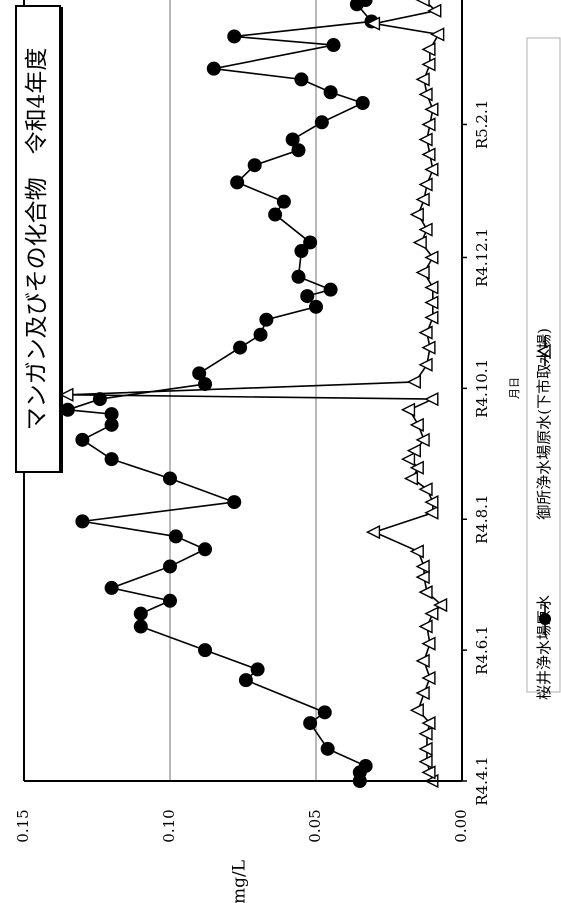  Describe the element at coordinates (482, 388) in the screenshot. I see `x-tick-label: R4.10.1` at that location.